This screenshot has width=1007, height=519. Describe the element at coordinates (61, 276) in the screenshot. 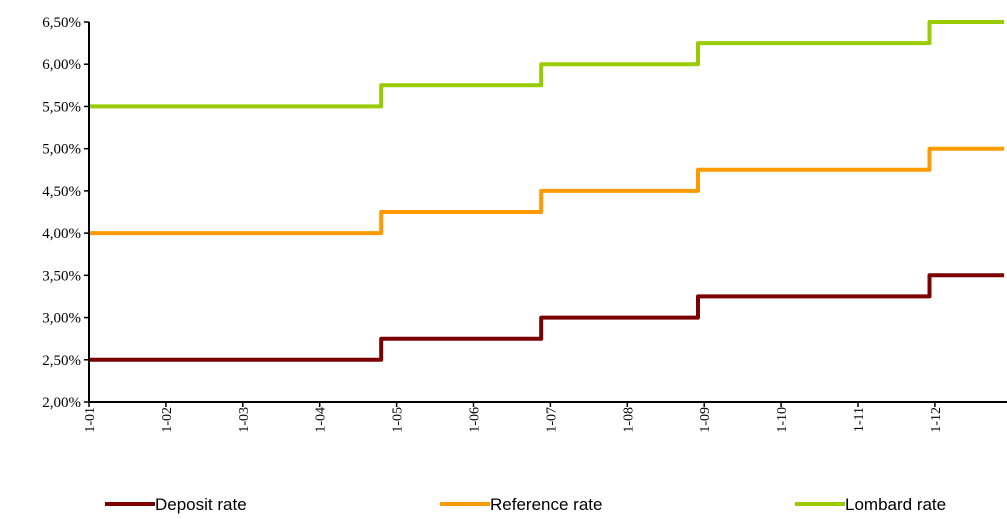

I see `y-tick-label: 3,50%` at that location.